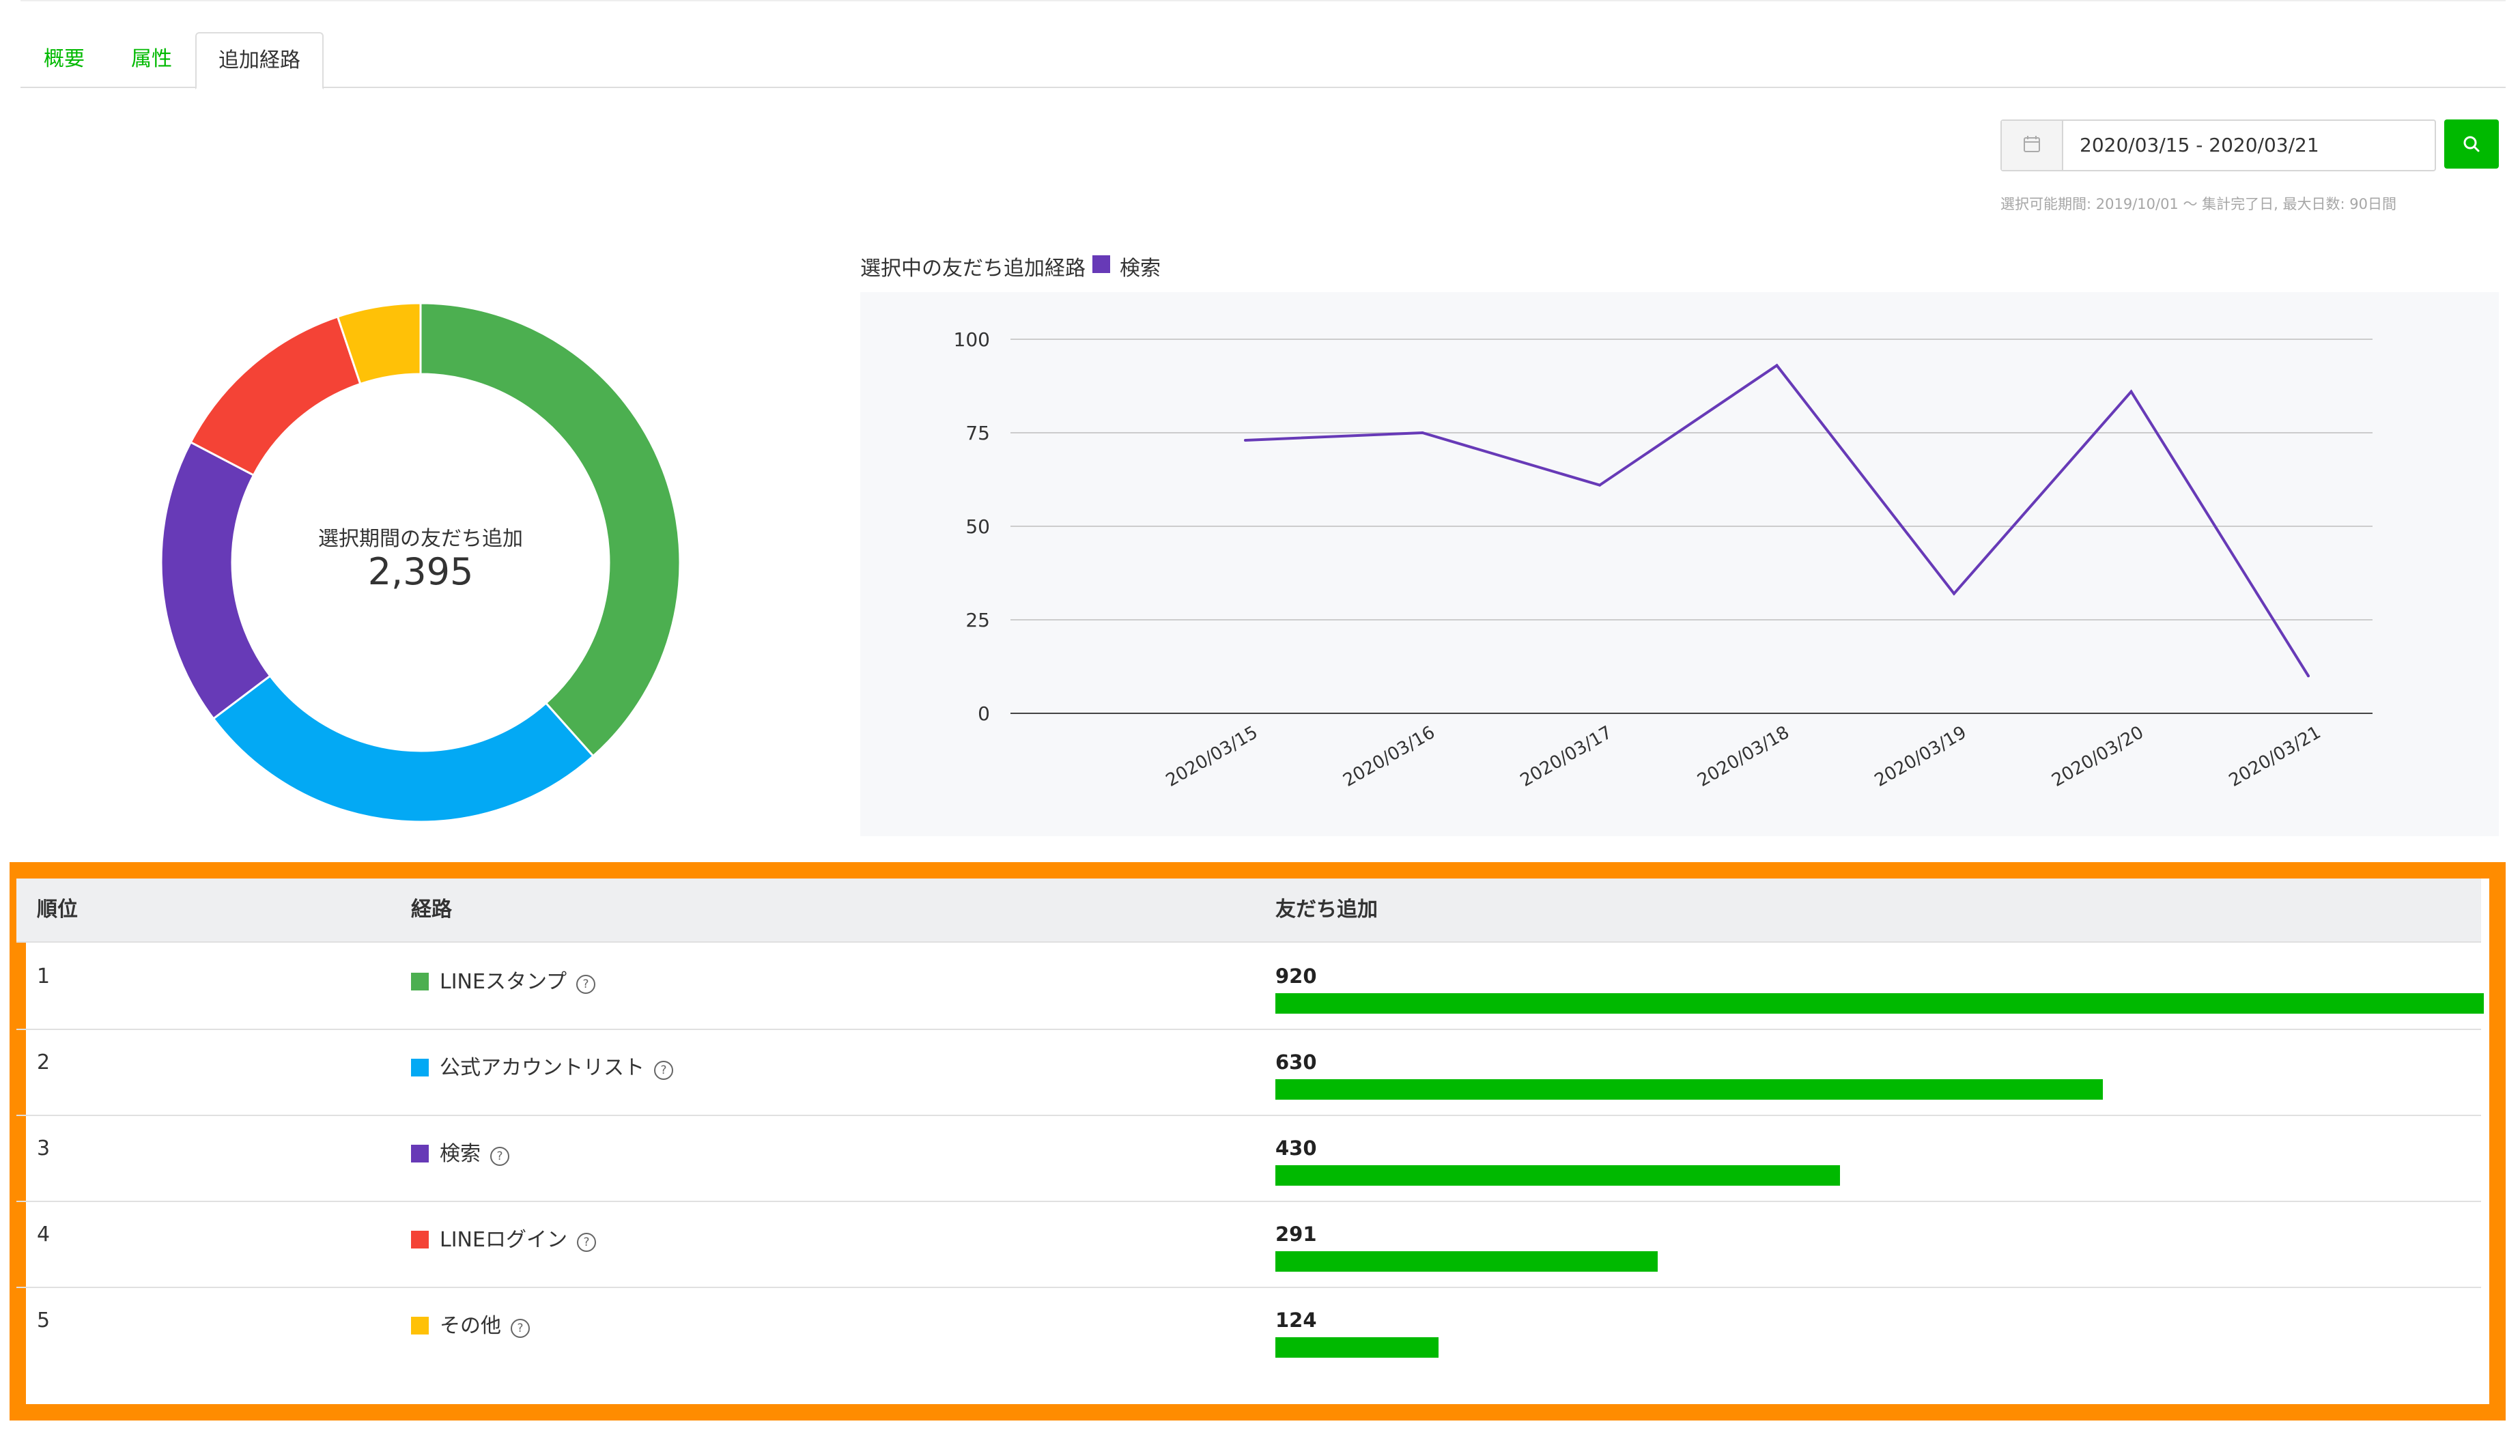 The width and height of the screenshot is (2520, 1456). I want to click on row-rank: 2, so click(44, 1062).